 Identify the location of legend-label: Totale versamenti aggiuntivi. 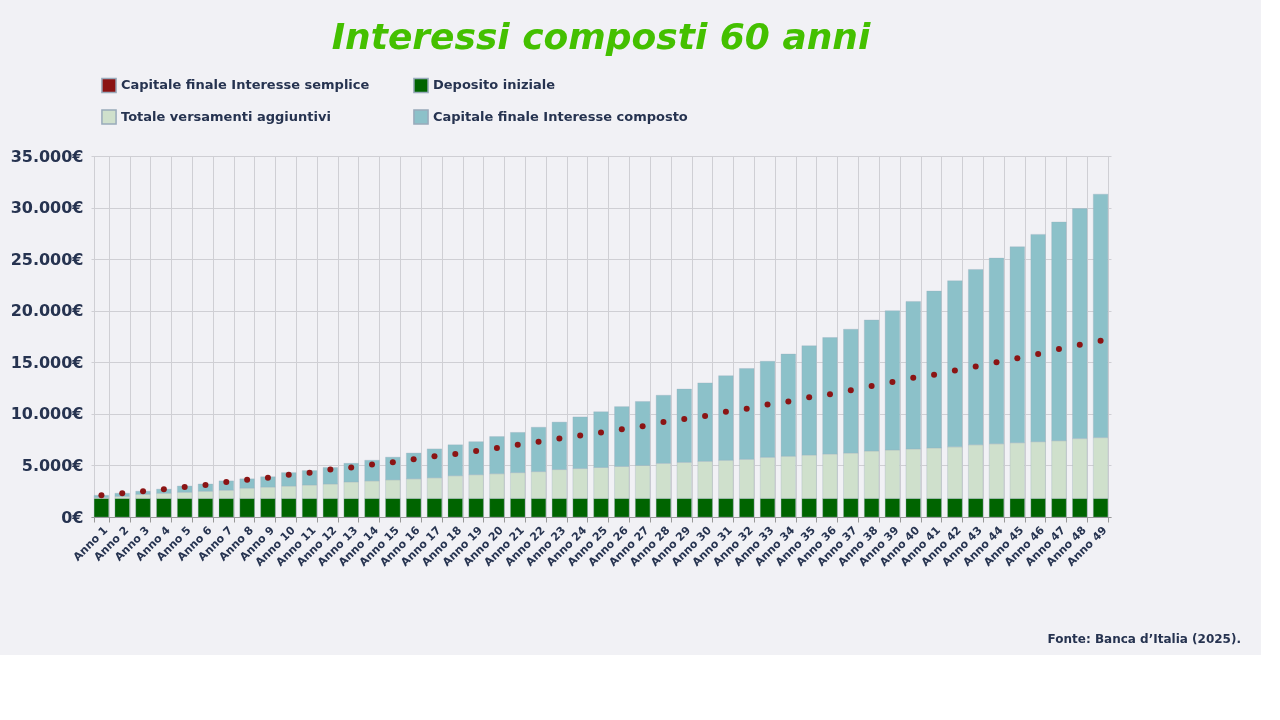
(226, 116).